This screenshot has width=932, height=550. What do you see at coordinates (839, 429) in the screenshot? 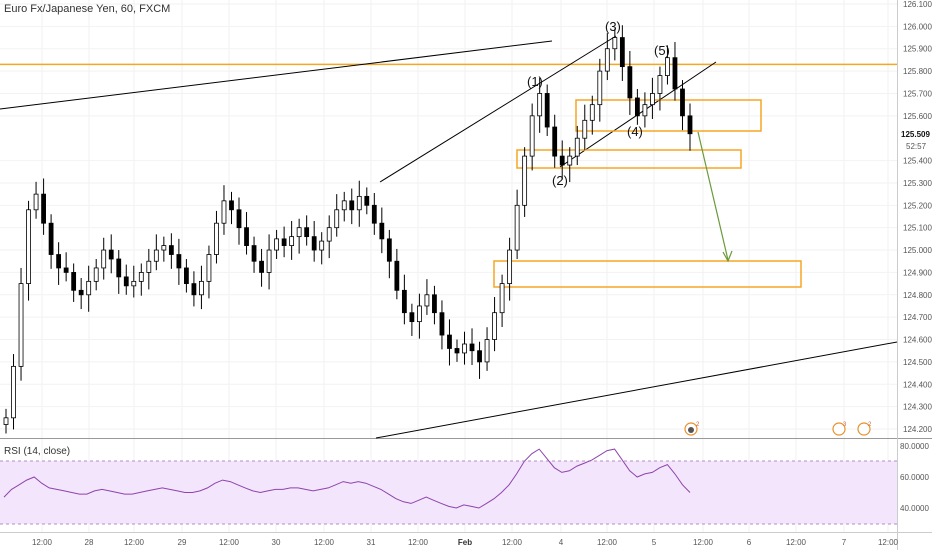
I see `event-badge-2: 3` at bounding box center [839, 429].